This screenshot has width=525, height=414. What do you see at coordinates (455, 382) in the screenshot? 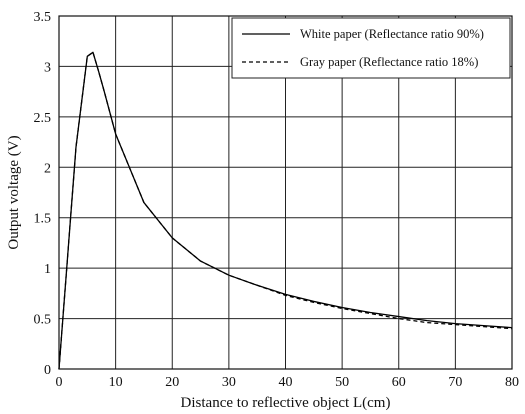
I see `x-tick-label: 70` at bounding box center [455, 382].